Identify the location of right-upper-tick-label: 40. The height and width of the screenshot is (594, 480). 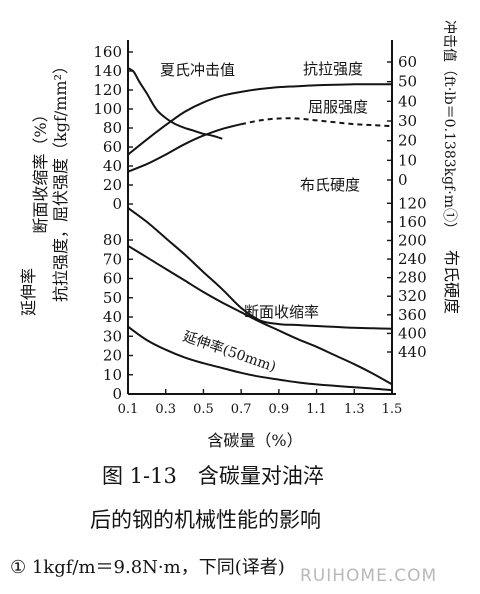
(407, 101).